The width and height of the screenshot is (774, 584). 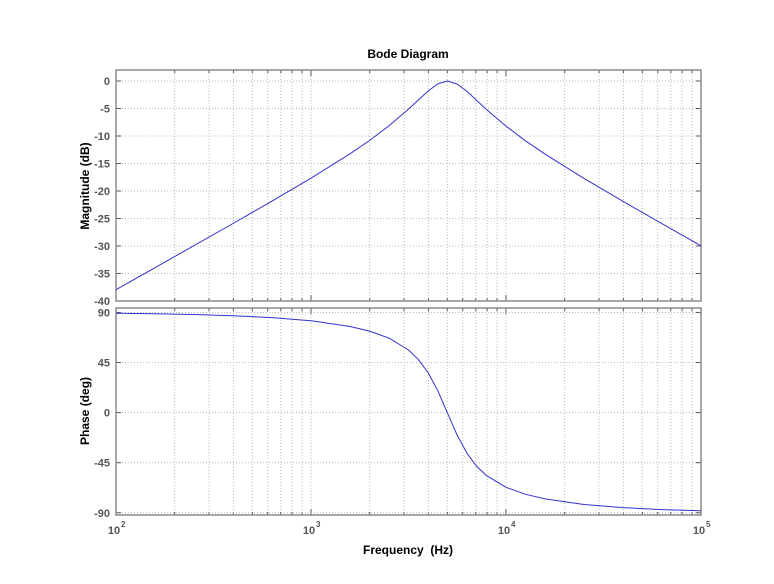 I want to click on phase-ylabel: Phase (deg), so click(x=85, y=411).